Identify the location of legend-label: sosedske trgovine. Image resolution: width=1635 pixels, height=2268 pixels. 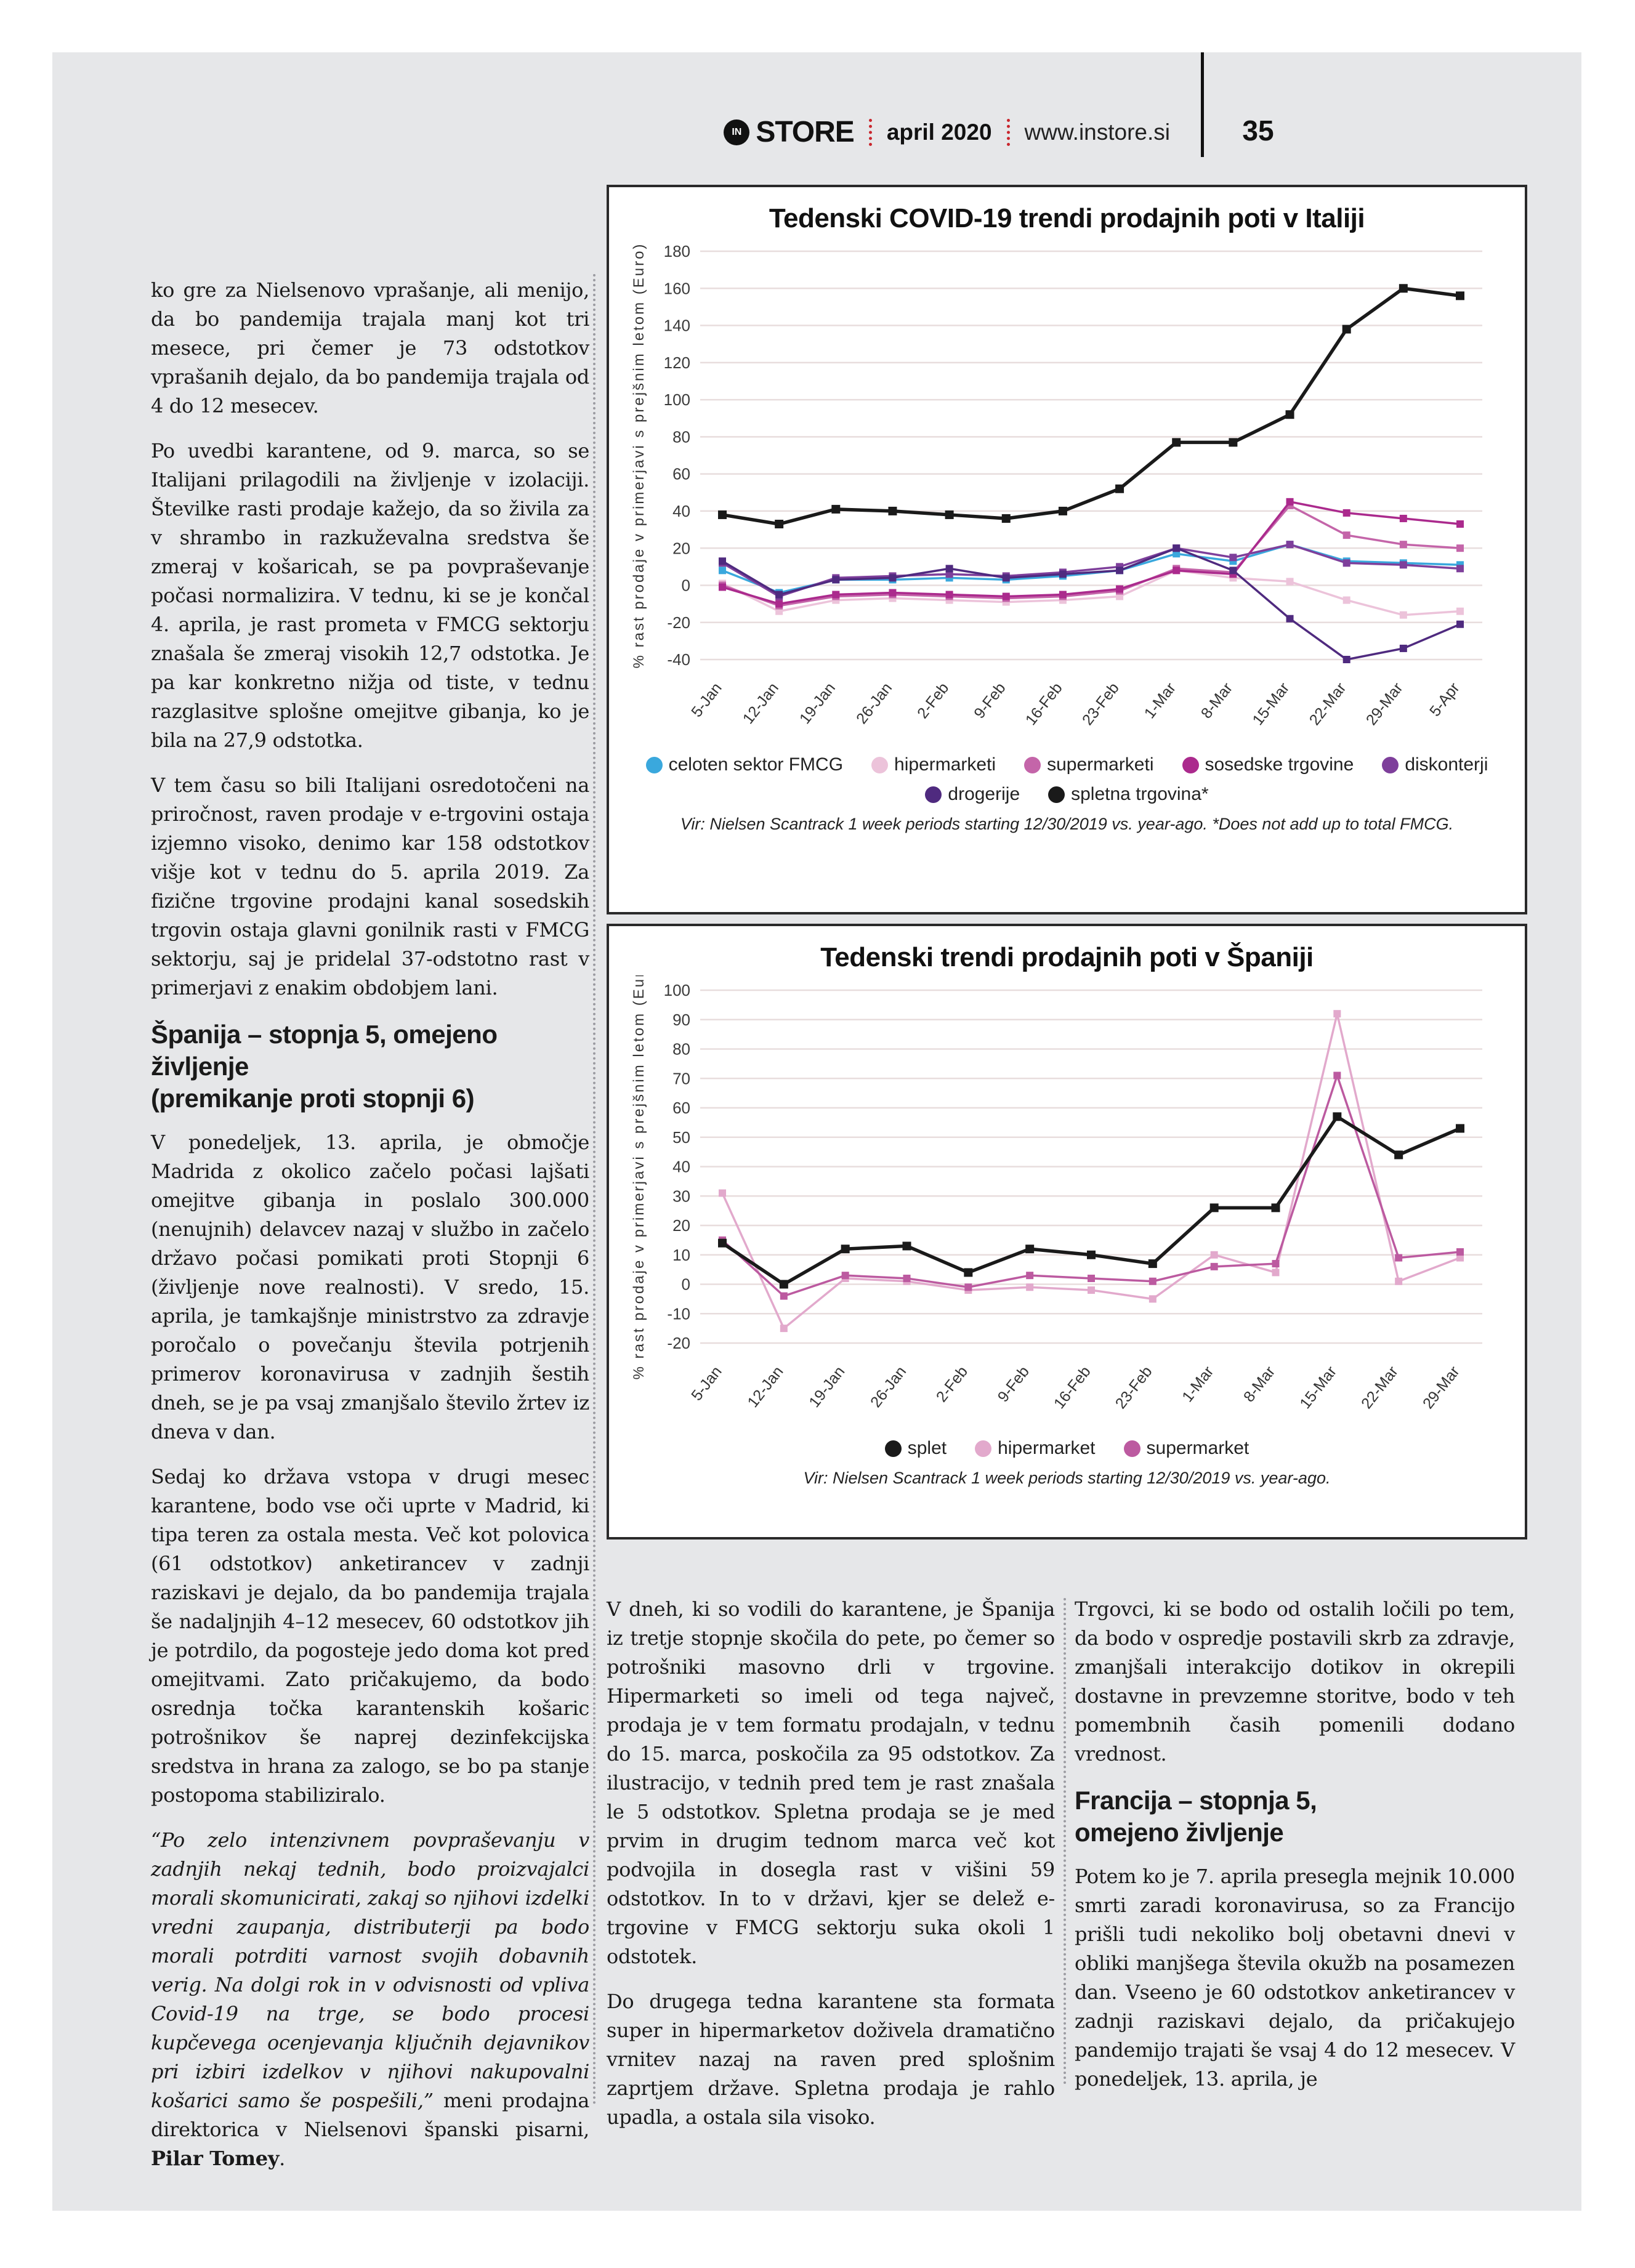
(1279, 764).